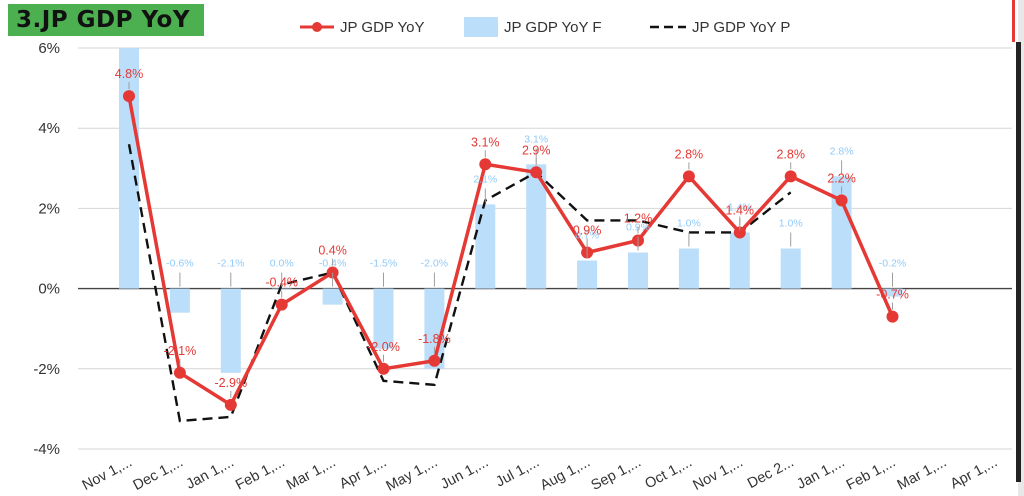  What do you see at coordinates (281, 283) in the screenshot?
I see `actual-data-label: -0.4%` at bounding box center [281, 283].